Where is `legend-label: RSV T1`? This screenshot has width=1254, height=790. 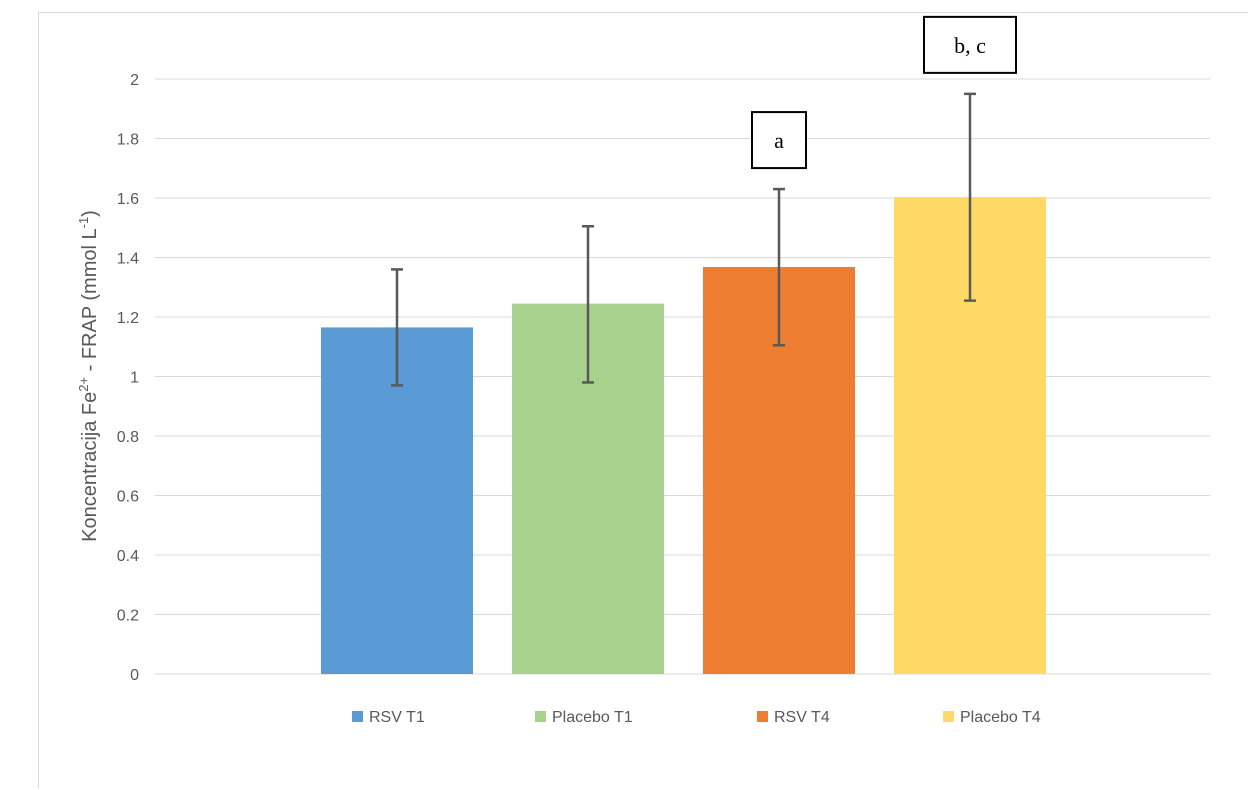 legend-label: RSV T1 is located at coordinates (397, 717).